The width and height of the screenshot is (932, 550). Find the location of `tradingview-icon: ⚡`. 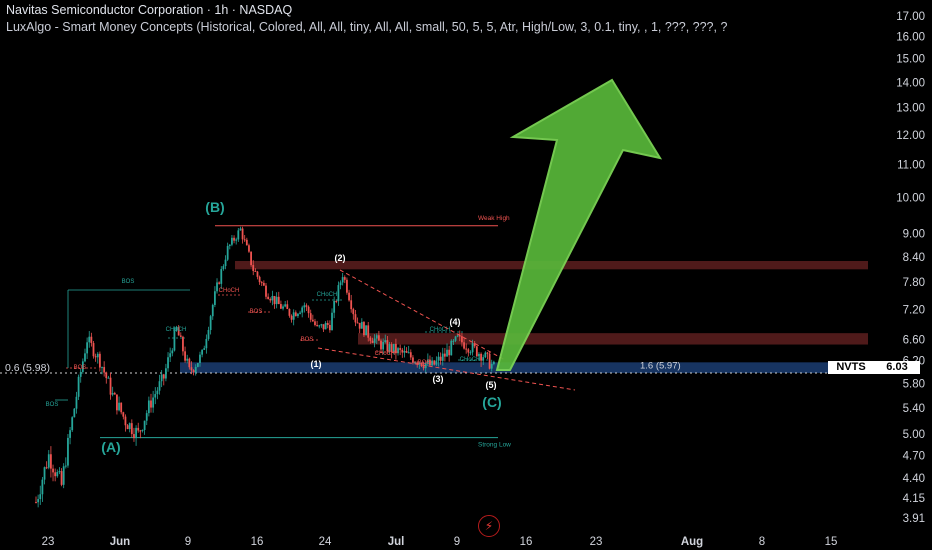

tradingview-icon: ⚡ is located at coordinates (489, 526).